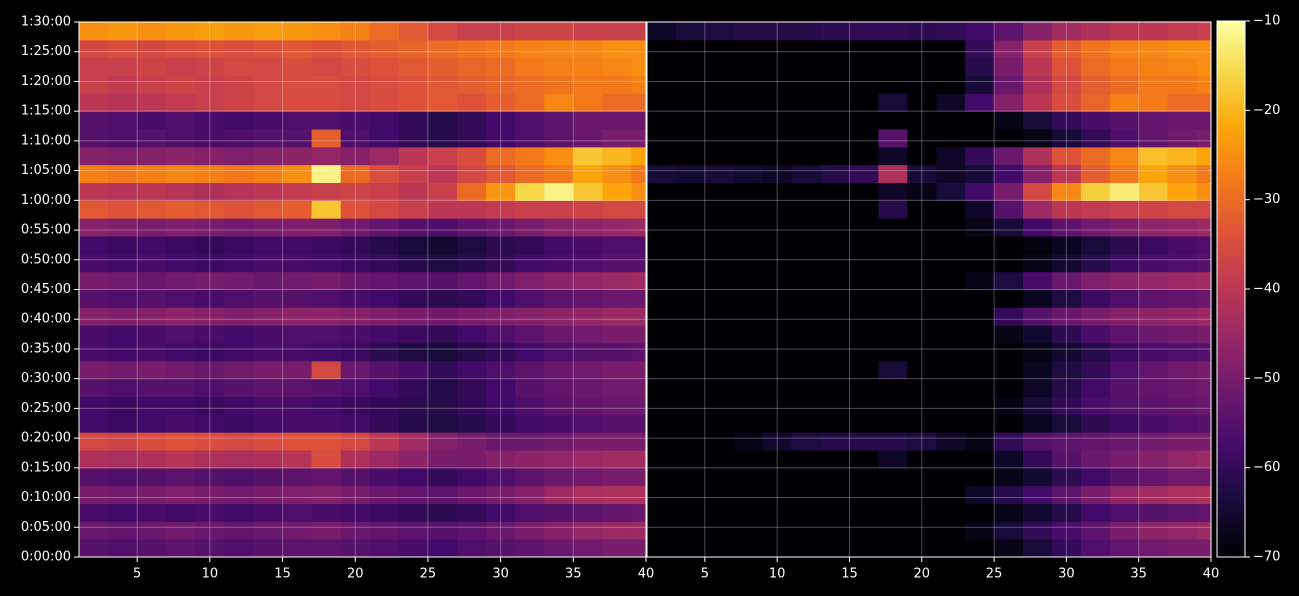 The height and width of the screenshot is (596, 1299). What do you see at coordinates (46, 289) in the screenshot?
I see `y-tick-label: 0:45:00` at bounding box center [46, 289].